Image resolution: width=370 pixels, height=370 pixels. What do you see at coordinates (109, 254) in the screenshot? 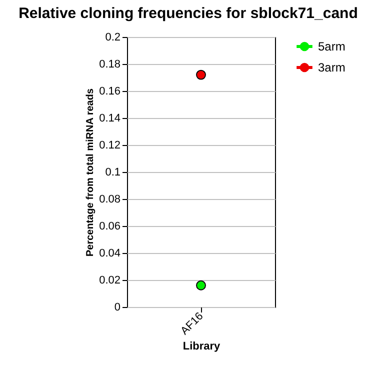
I see `y-tick-label: 0.04` at bounding box center [109, 254].